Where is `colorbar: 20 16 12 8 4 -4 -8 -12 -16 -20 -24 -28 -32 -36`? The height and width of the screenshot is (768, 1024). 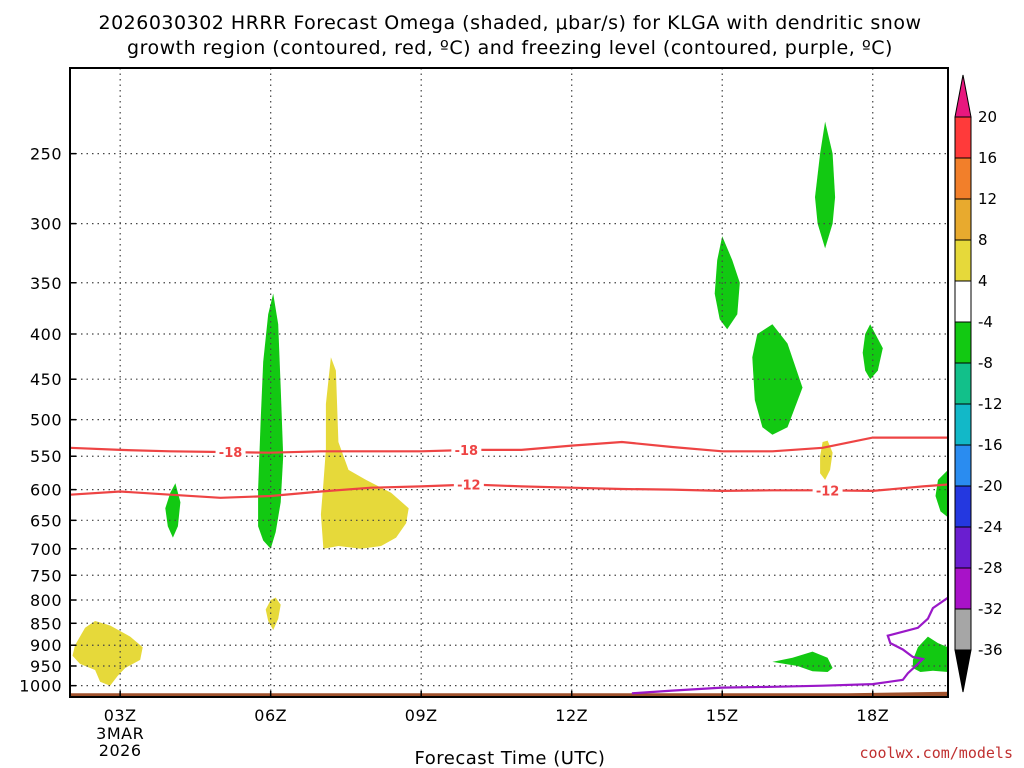
colorbar: 20 16 12 8 4 -4 -8 -12 -16 -20 -24 -28 -32 -36 is located at coordinates (978, 383).